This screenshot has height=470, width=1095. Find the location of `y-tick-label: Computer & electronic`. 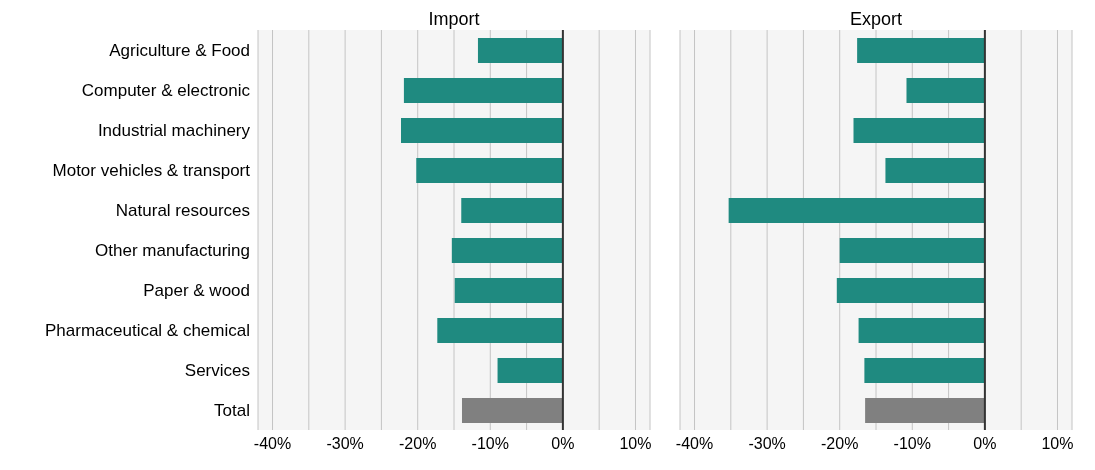

y-tick-label: Computer & electronic is located at coordinates (166, 91).